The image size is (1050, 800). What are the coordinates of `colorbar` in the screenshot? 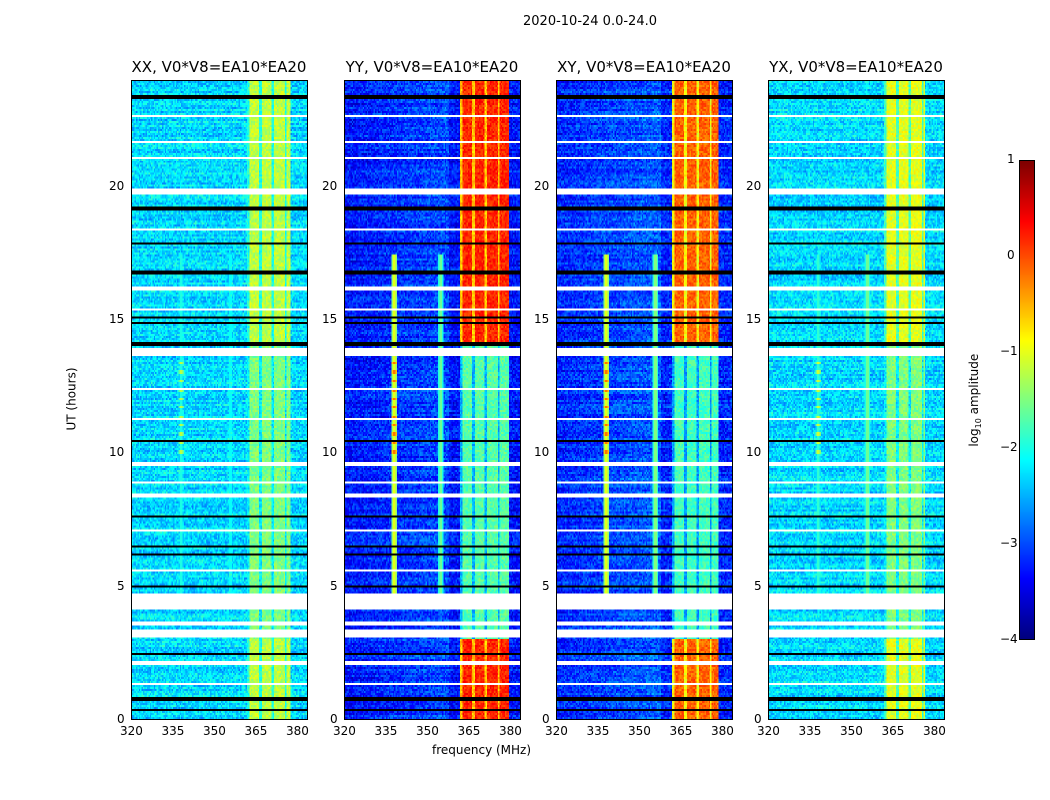 It's located at (1027, 400).